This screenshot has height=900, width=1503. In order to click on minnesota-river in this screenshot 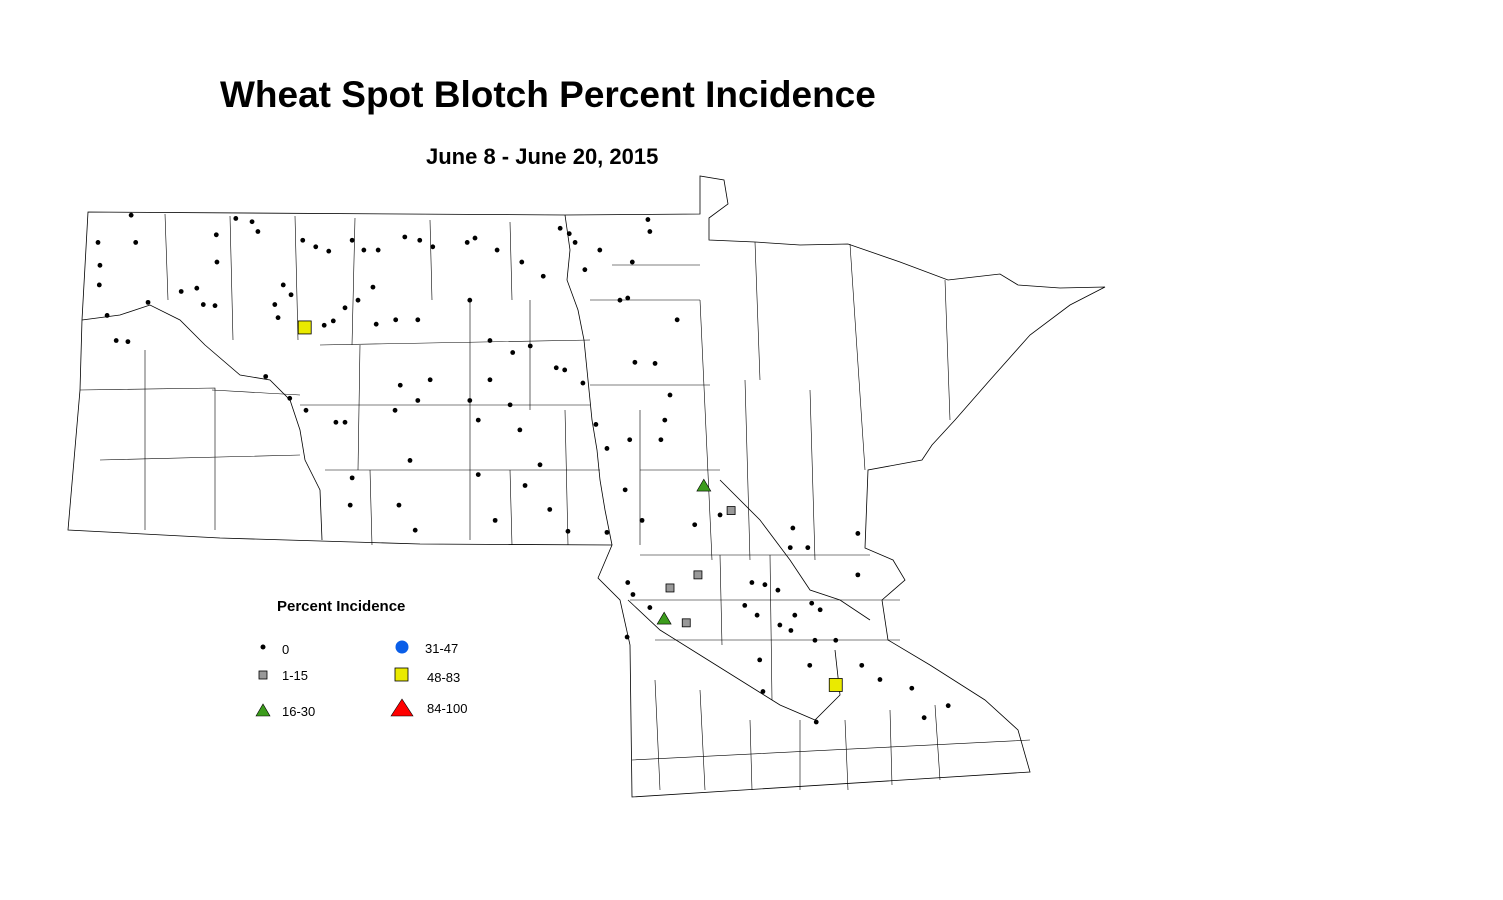, I will do `click(734, 660)`.